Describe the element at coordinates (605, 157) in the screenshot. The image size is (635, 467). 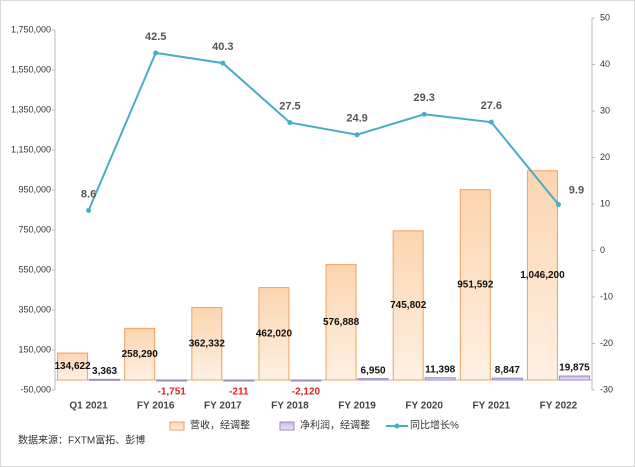
I see `y2-tick-label: 20` at that location.